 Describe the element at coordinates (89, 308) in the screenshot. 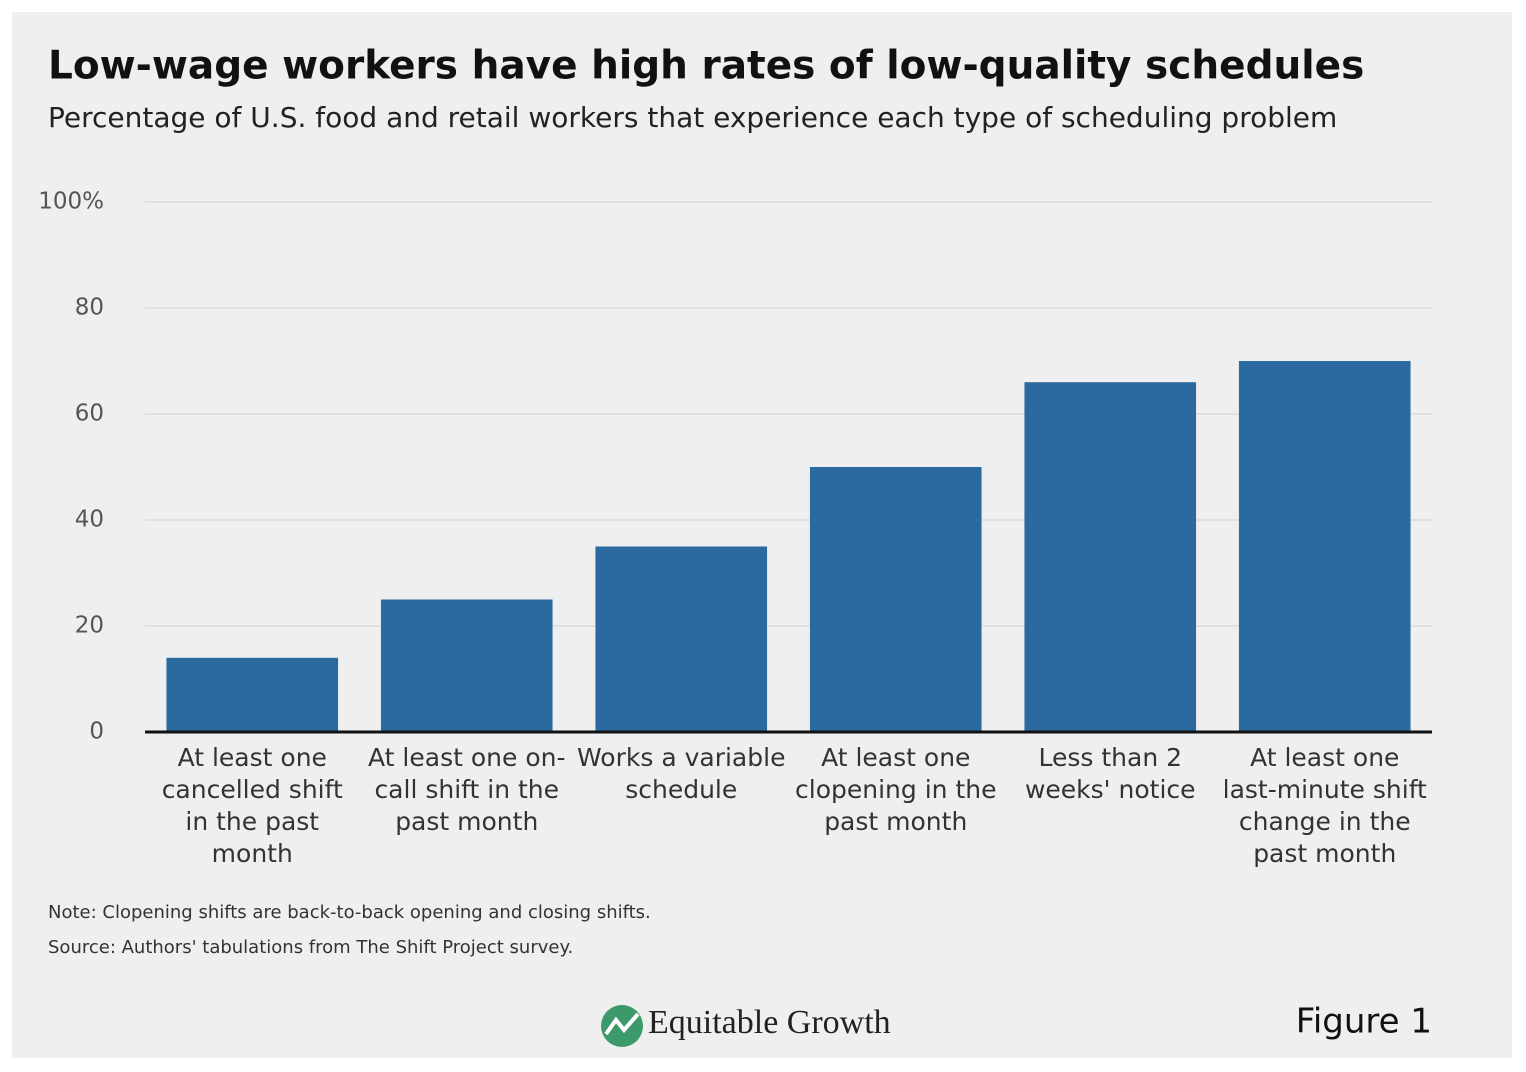

I see `y-tick-label: 80` at that location.